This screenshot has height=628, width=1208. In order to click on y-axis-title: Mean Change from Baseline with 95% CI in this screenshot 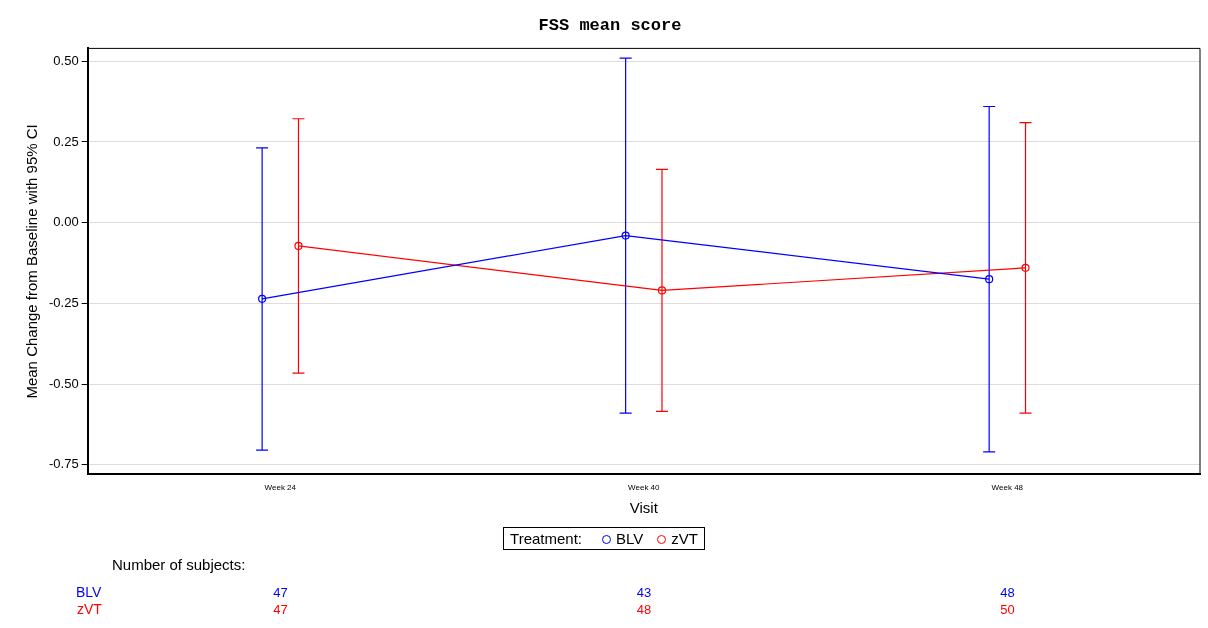, I will do `click(32, 261)`.